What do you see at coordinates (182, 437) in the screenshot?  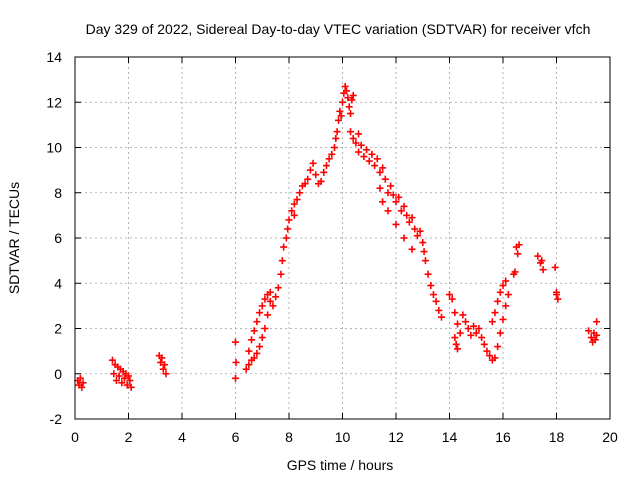 I see `x-tick-label: 4` at bounding box center [182, 437].